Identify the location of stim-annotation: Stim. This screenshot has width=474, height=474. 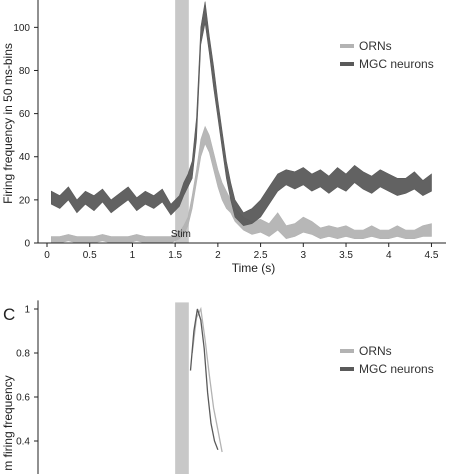
(181, 234).